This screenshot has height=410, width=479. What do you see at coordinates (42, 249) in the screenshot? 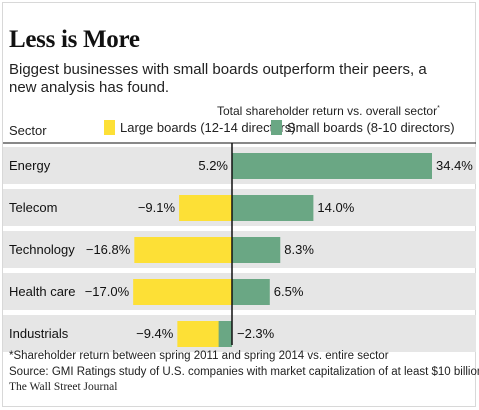
I see `category-label-technology: Technology` at bounding box center [42, 249].